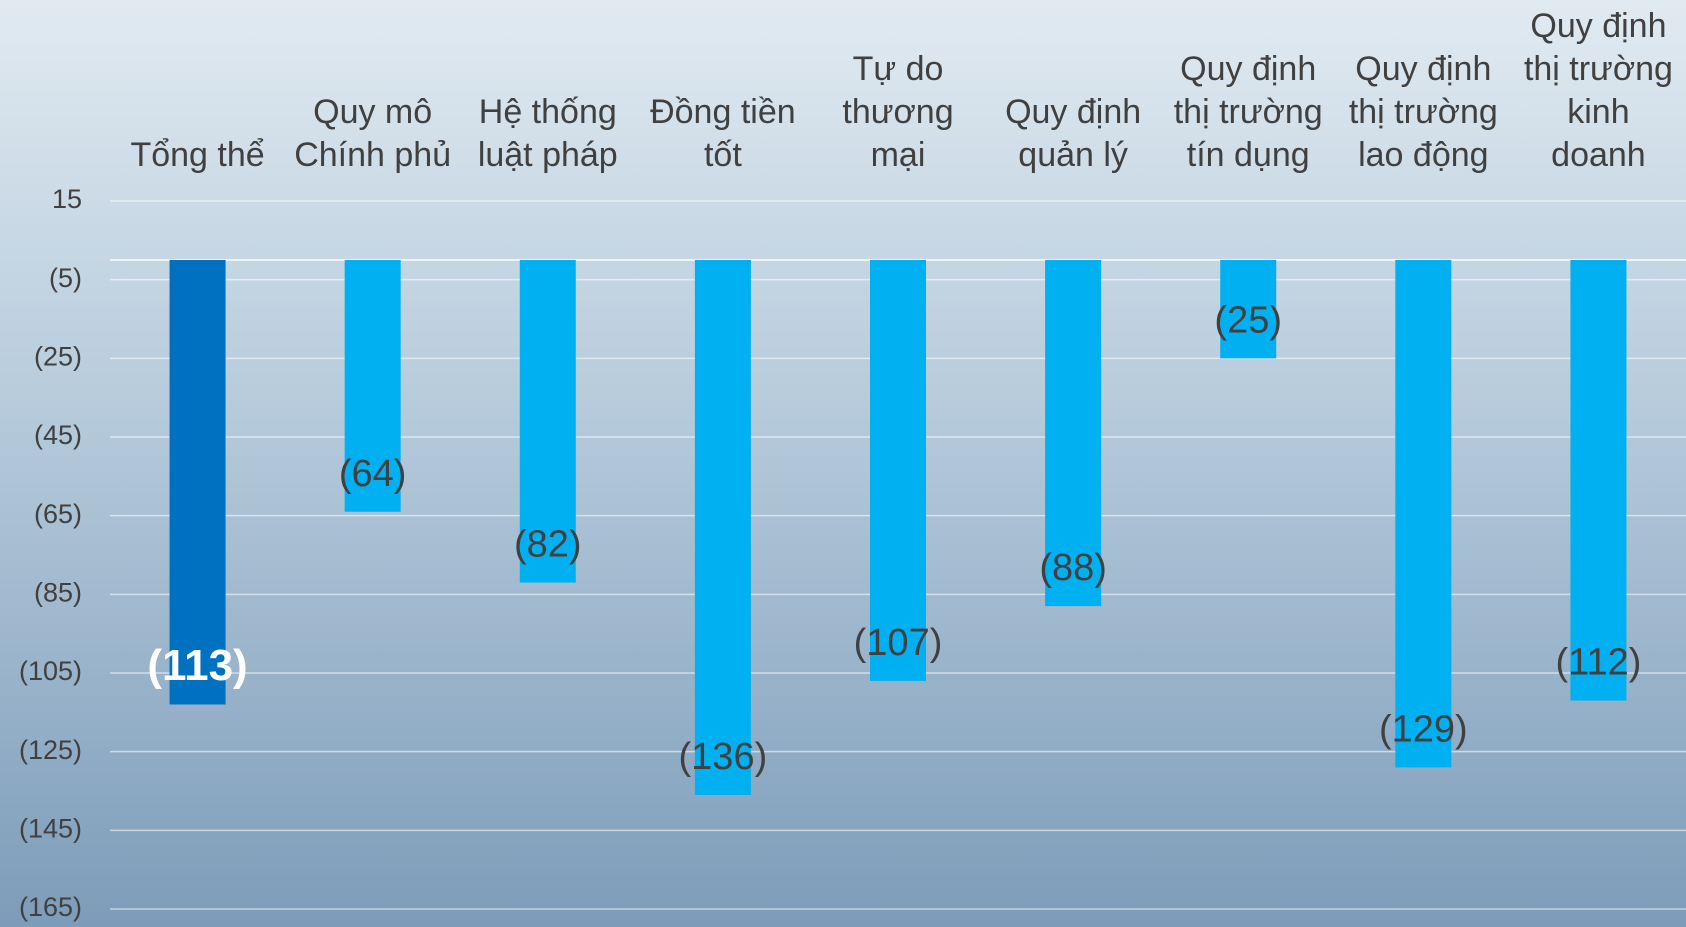  I want to click on value-label: (88), so click(1073, 568).